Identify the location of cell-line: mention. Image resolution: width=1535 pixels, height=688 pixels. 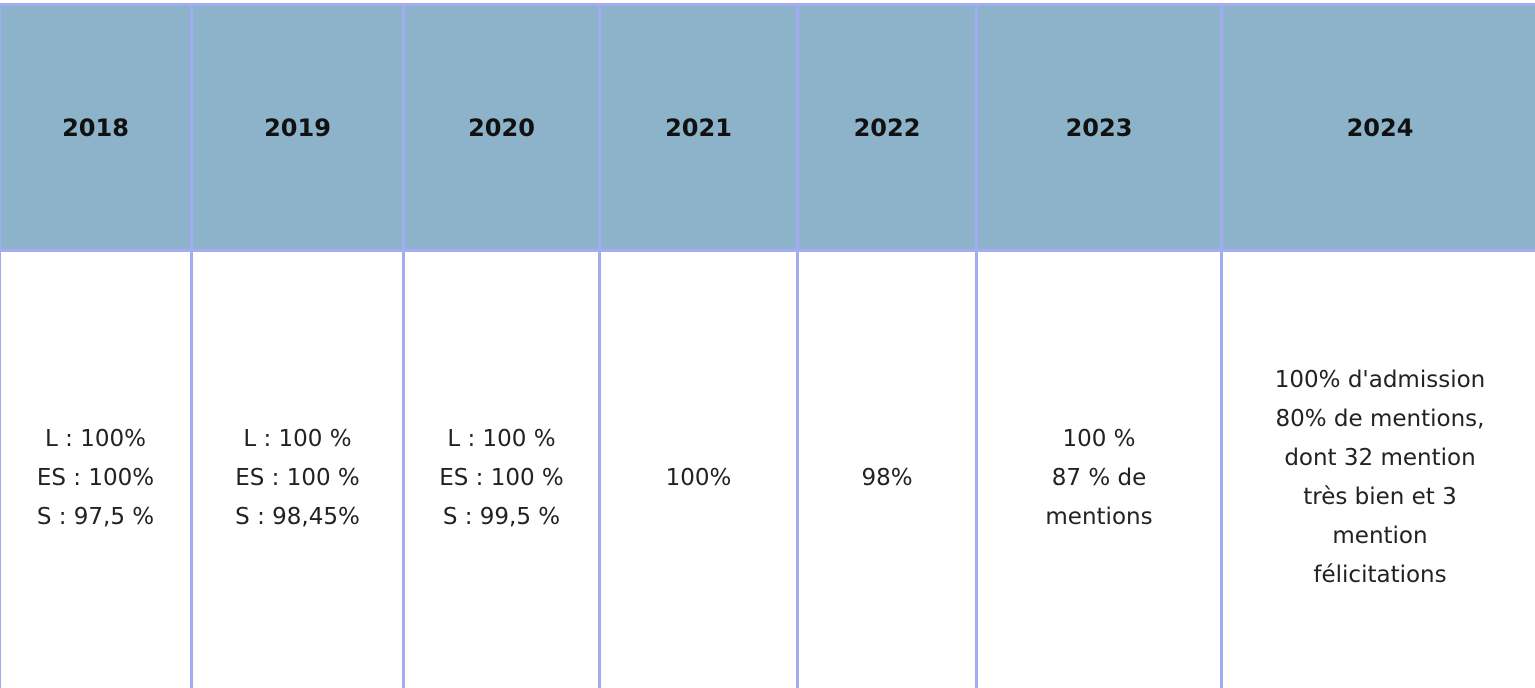
(1380, 536).